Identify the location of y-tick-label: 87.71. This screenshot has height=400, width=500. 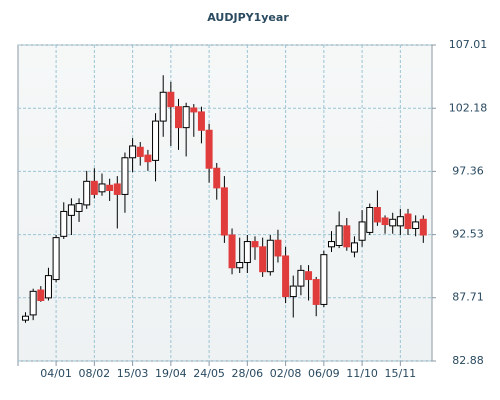
(468, 297).